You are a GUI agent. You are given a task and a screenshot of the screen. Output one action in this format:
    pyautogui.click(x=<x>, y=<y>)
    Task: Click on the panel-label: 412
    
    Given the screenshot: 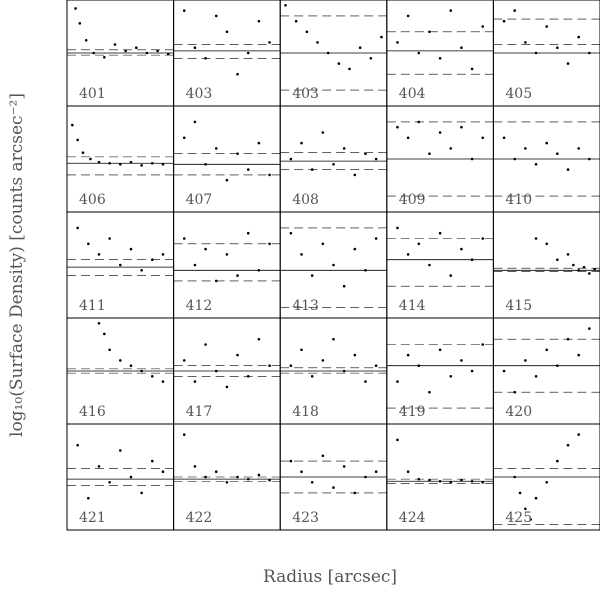 What is the action you would take?
    pyautogui.click(x=199, y=306)
    